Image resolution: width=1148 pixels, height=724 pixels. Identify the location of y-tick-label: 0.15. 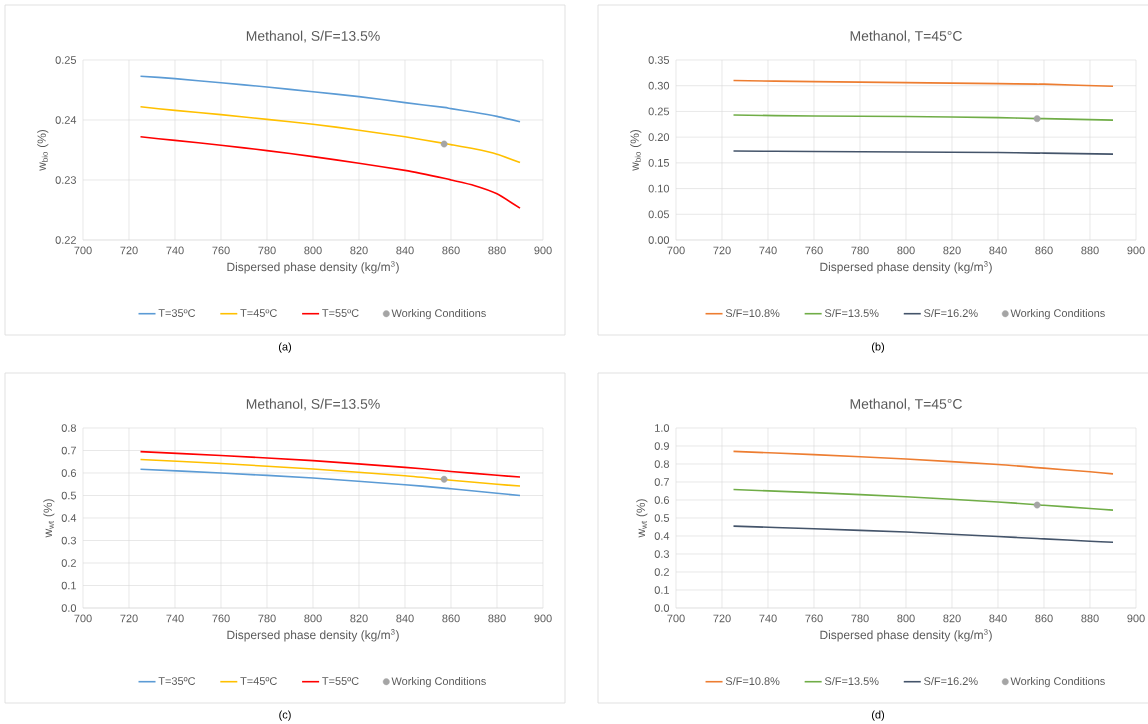
(659, 162).